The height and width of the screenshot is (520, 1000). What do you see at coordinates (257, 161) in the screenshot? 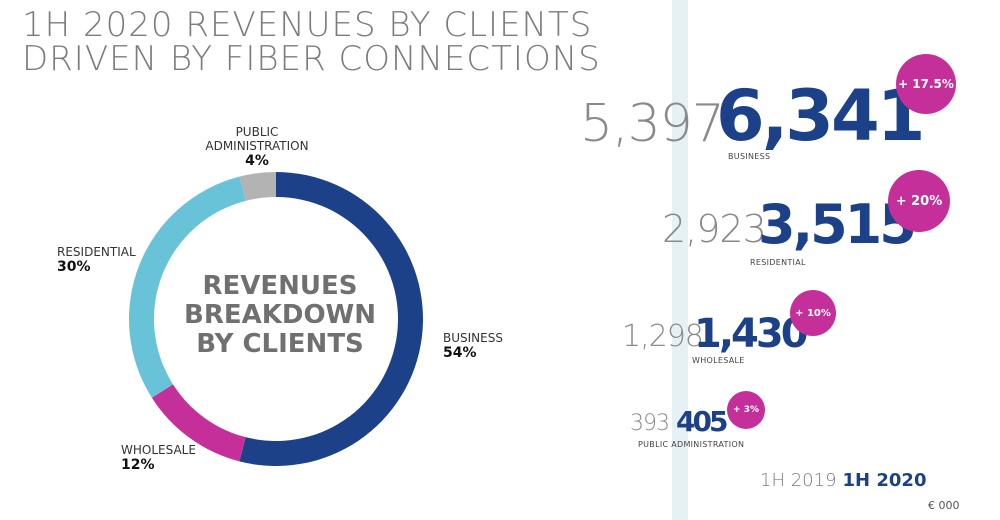
I see `slice-percent: 4%` at bounding box center [257, 161].